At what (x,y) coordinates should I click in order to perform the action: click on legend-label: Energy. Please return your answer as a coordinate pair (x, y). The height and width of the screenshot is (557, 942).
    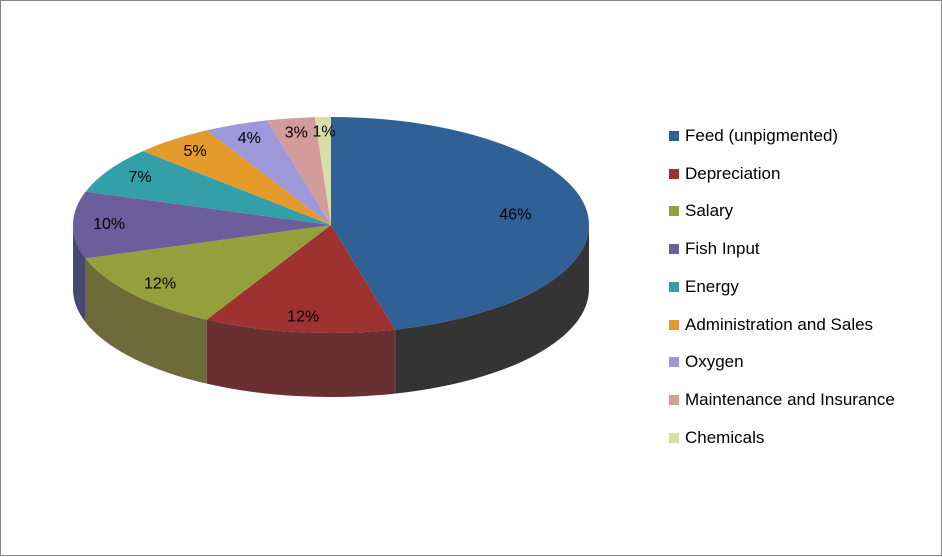
    Looking at the image, I should click on (712, 286).